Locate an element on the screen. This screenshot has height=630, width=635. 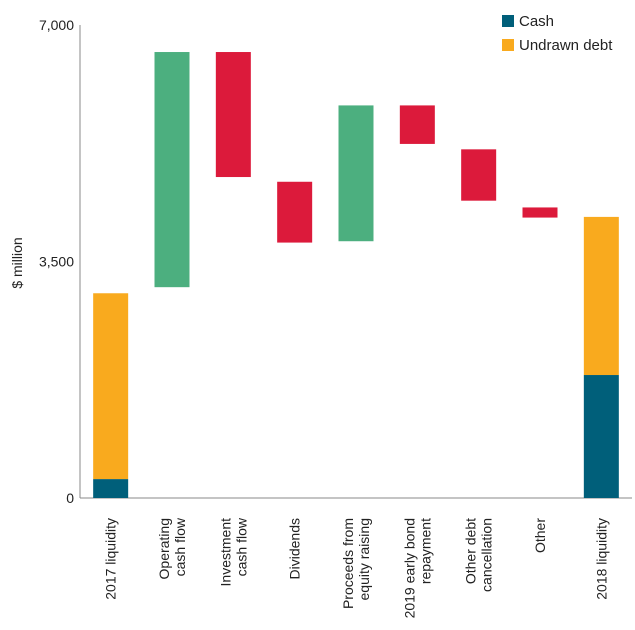
x-tick-label: Dividends is located at coordinates (295, 548).